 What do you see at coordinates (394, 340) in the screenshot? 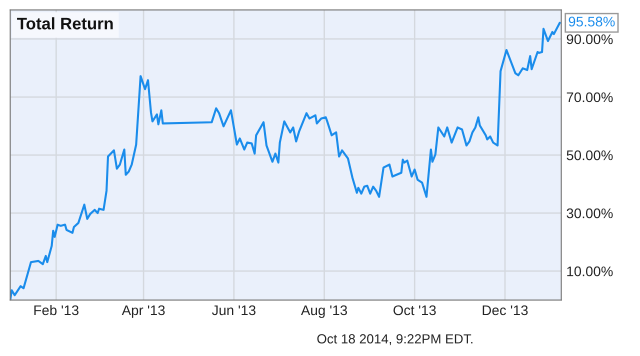
I see `text: Oct 18 2014, 9:22PM EDT.` at bounding box center [394, 340].